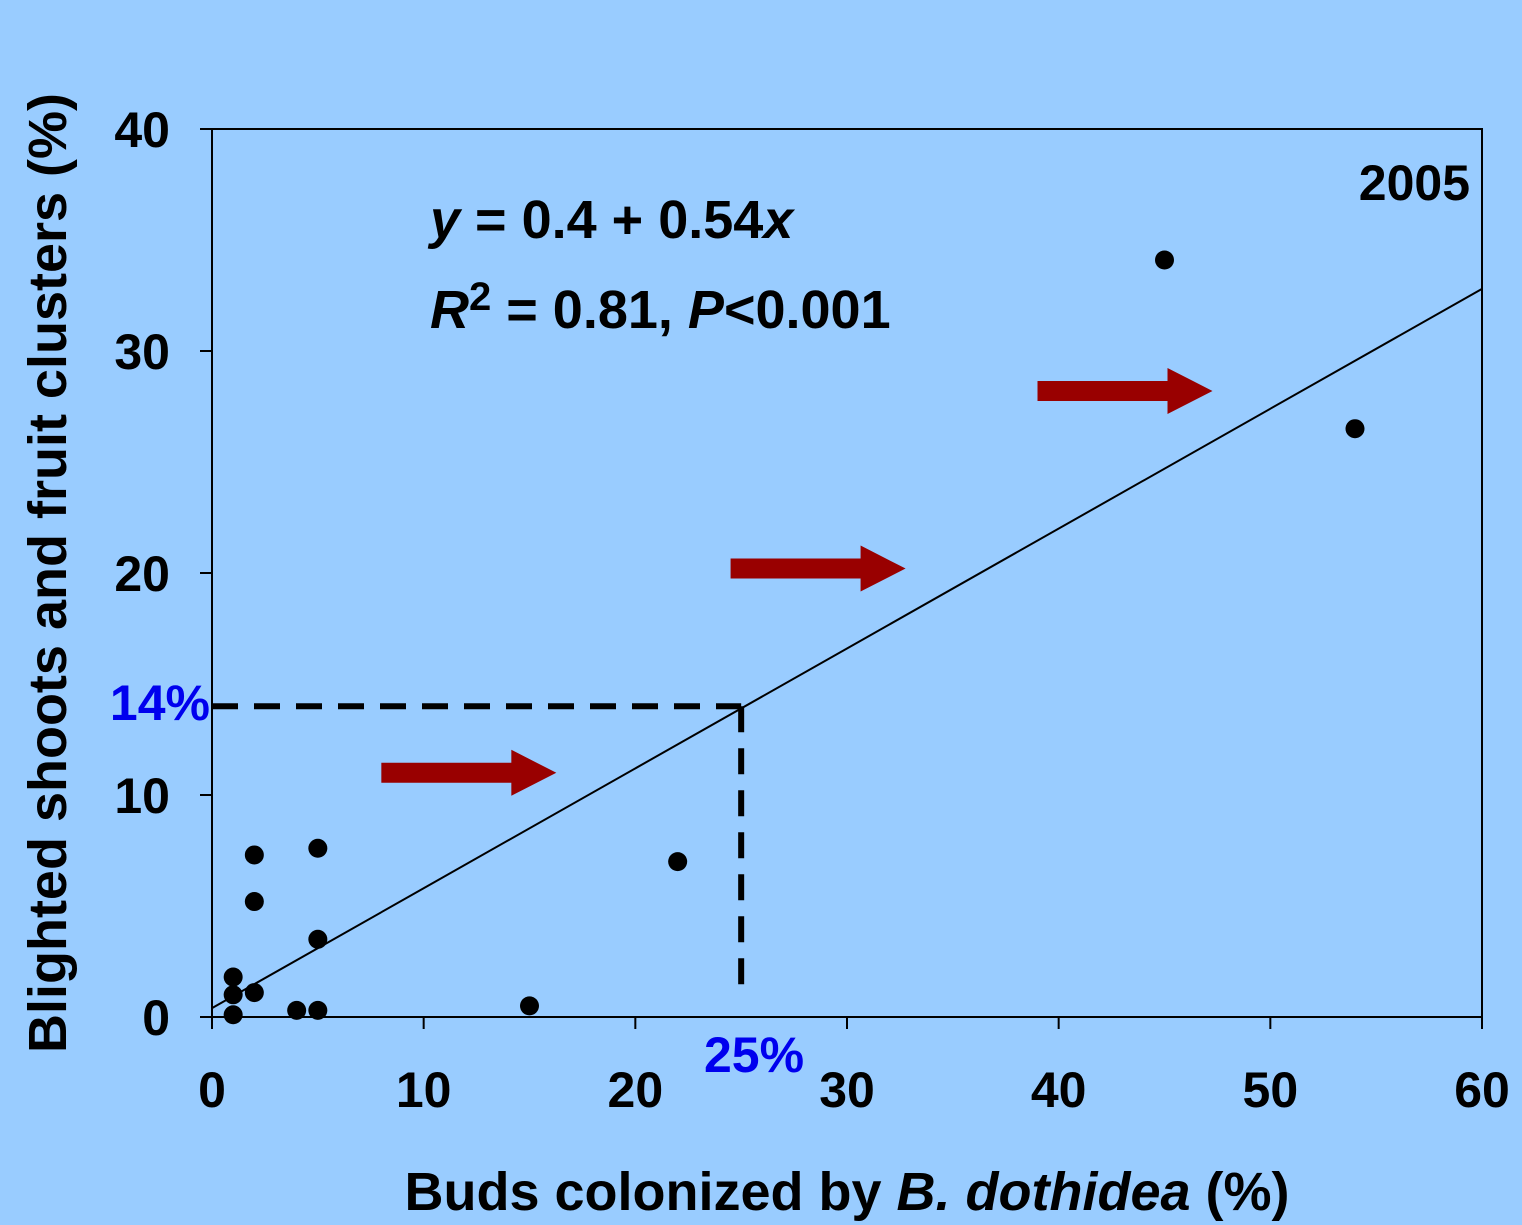  What do you see at coordinates (445, 220) in the screenshot?
I see `equation-y-variable: y` at bounding box center [445, 220].